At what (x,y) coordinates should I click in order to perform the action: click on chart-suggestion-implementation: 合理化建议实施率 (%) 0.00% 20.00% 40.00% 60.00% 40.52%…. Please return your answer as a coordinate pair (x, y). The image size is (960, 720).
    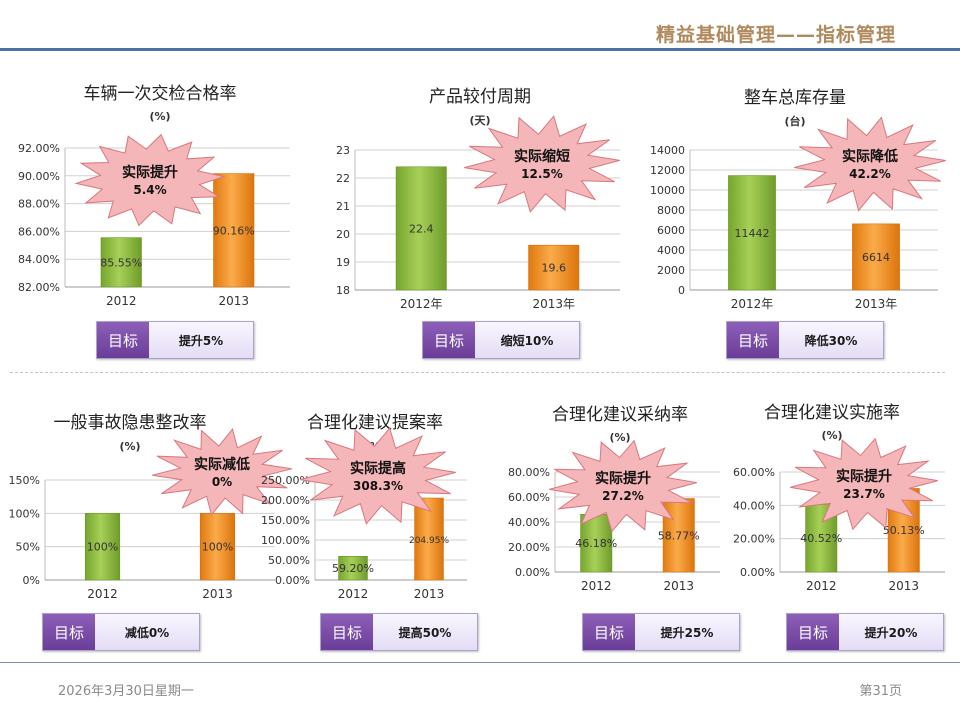
    Looking at the image, I should click on (839, 498).